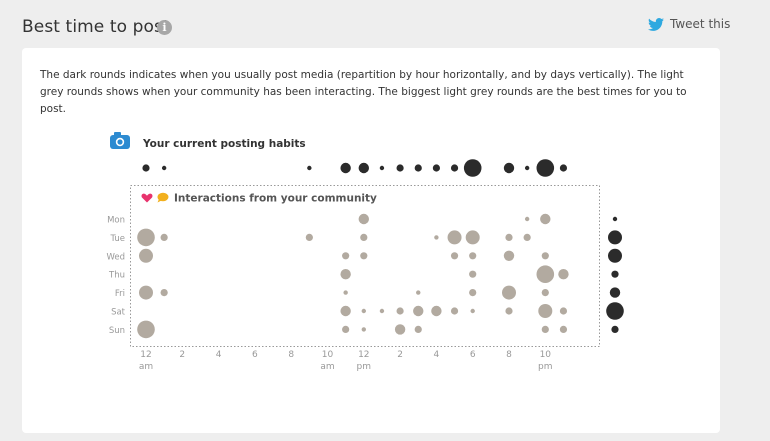 The image size is (770, 441). I want to click on heart-icon, so click(147, 198).